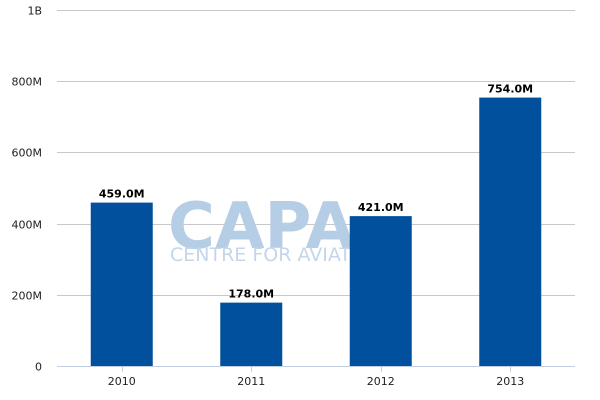 This screenshot has width=600, height=400. Describe the element at coordinates (27, 82) in the screenshot. I see `y-tick-label: 800M` at that location.